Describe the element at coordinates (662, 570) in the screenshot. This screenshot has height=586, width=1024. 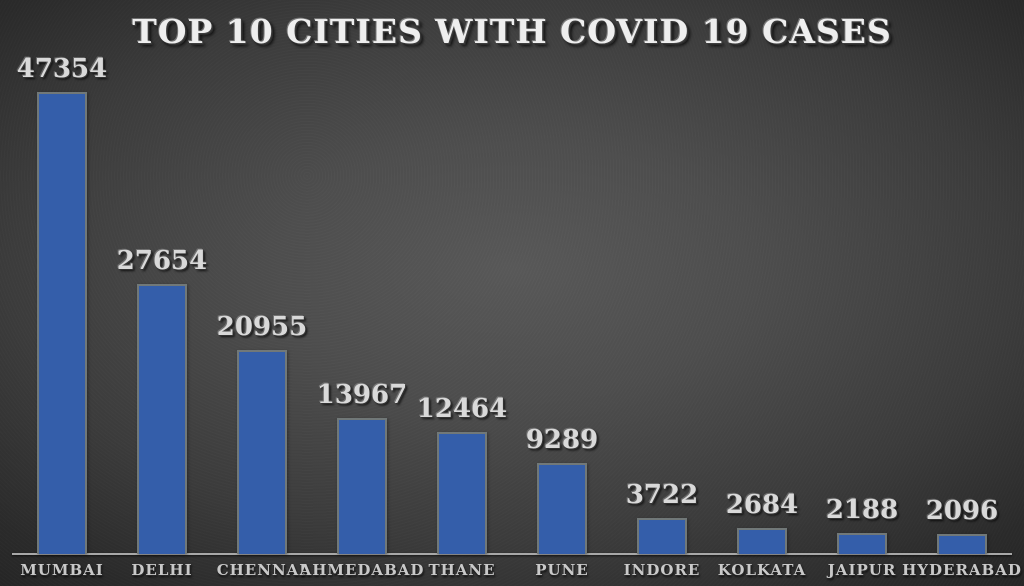
I see `x-tick-label-indore: INDORE` at that location.